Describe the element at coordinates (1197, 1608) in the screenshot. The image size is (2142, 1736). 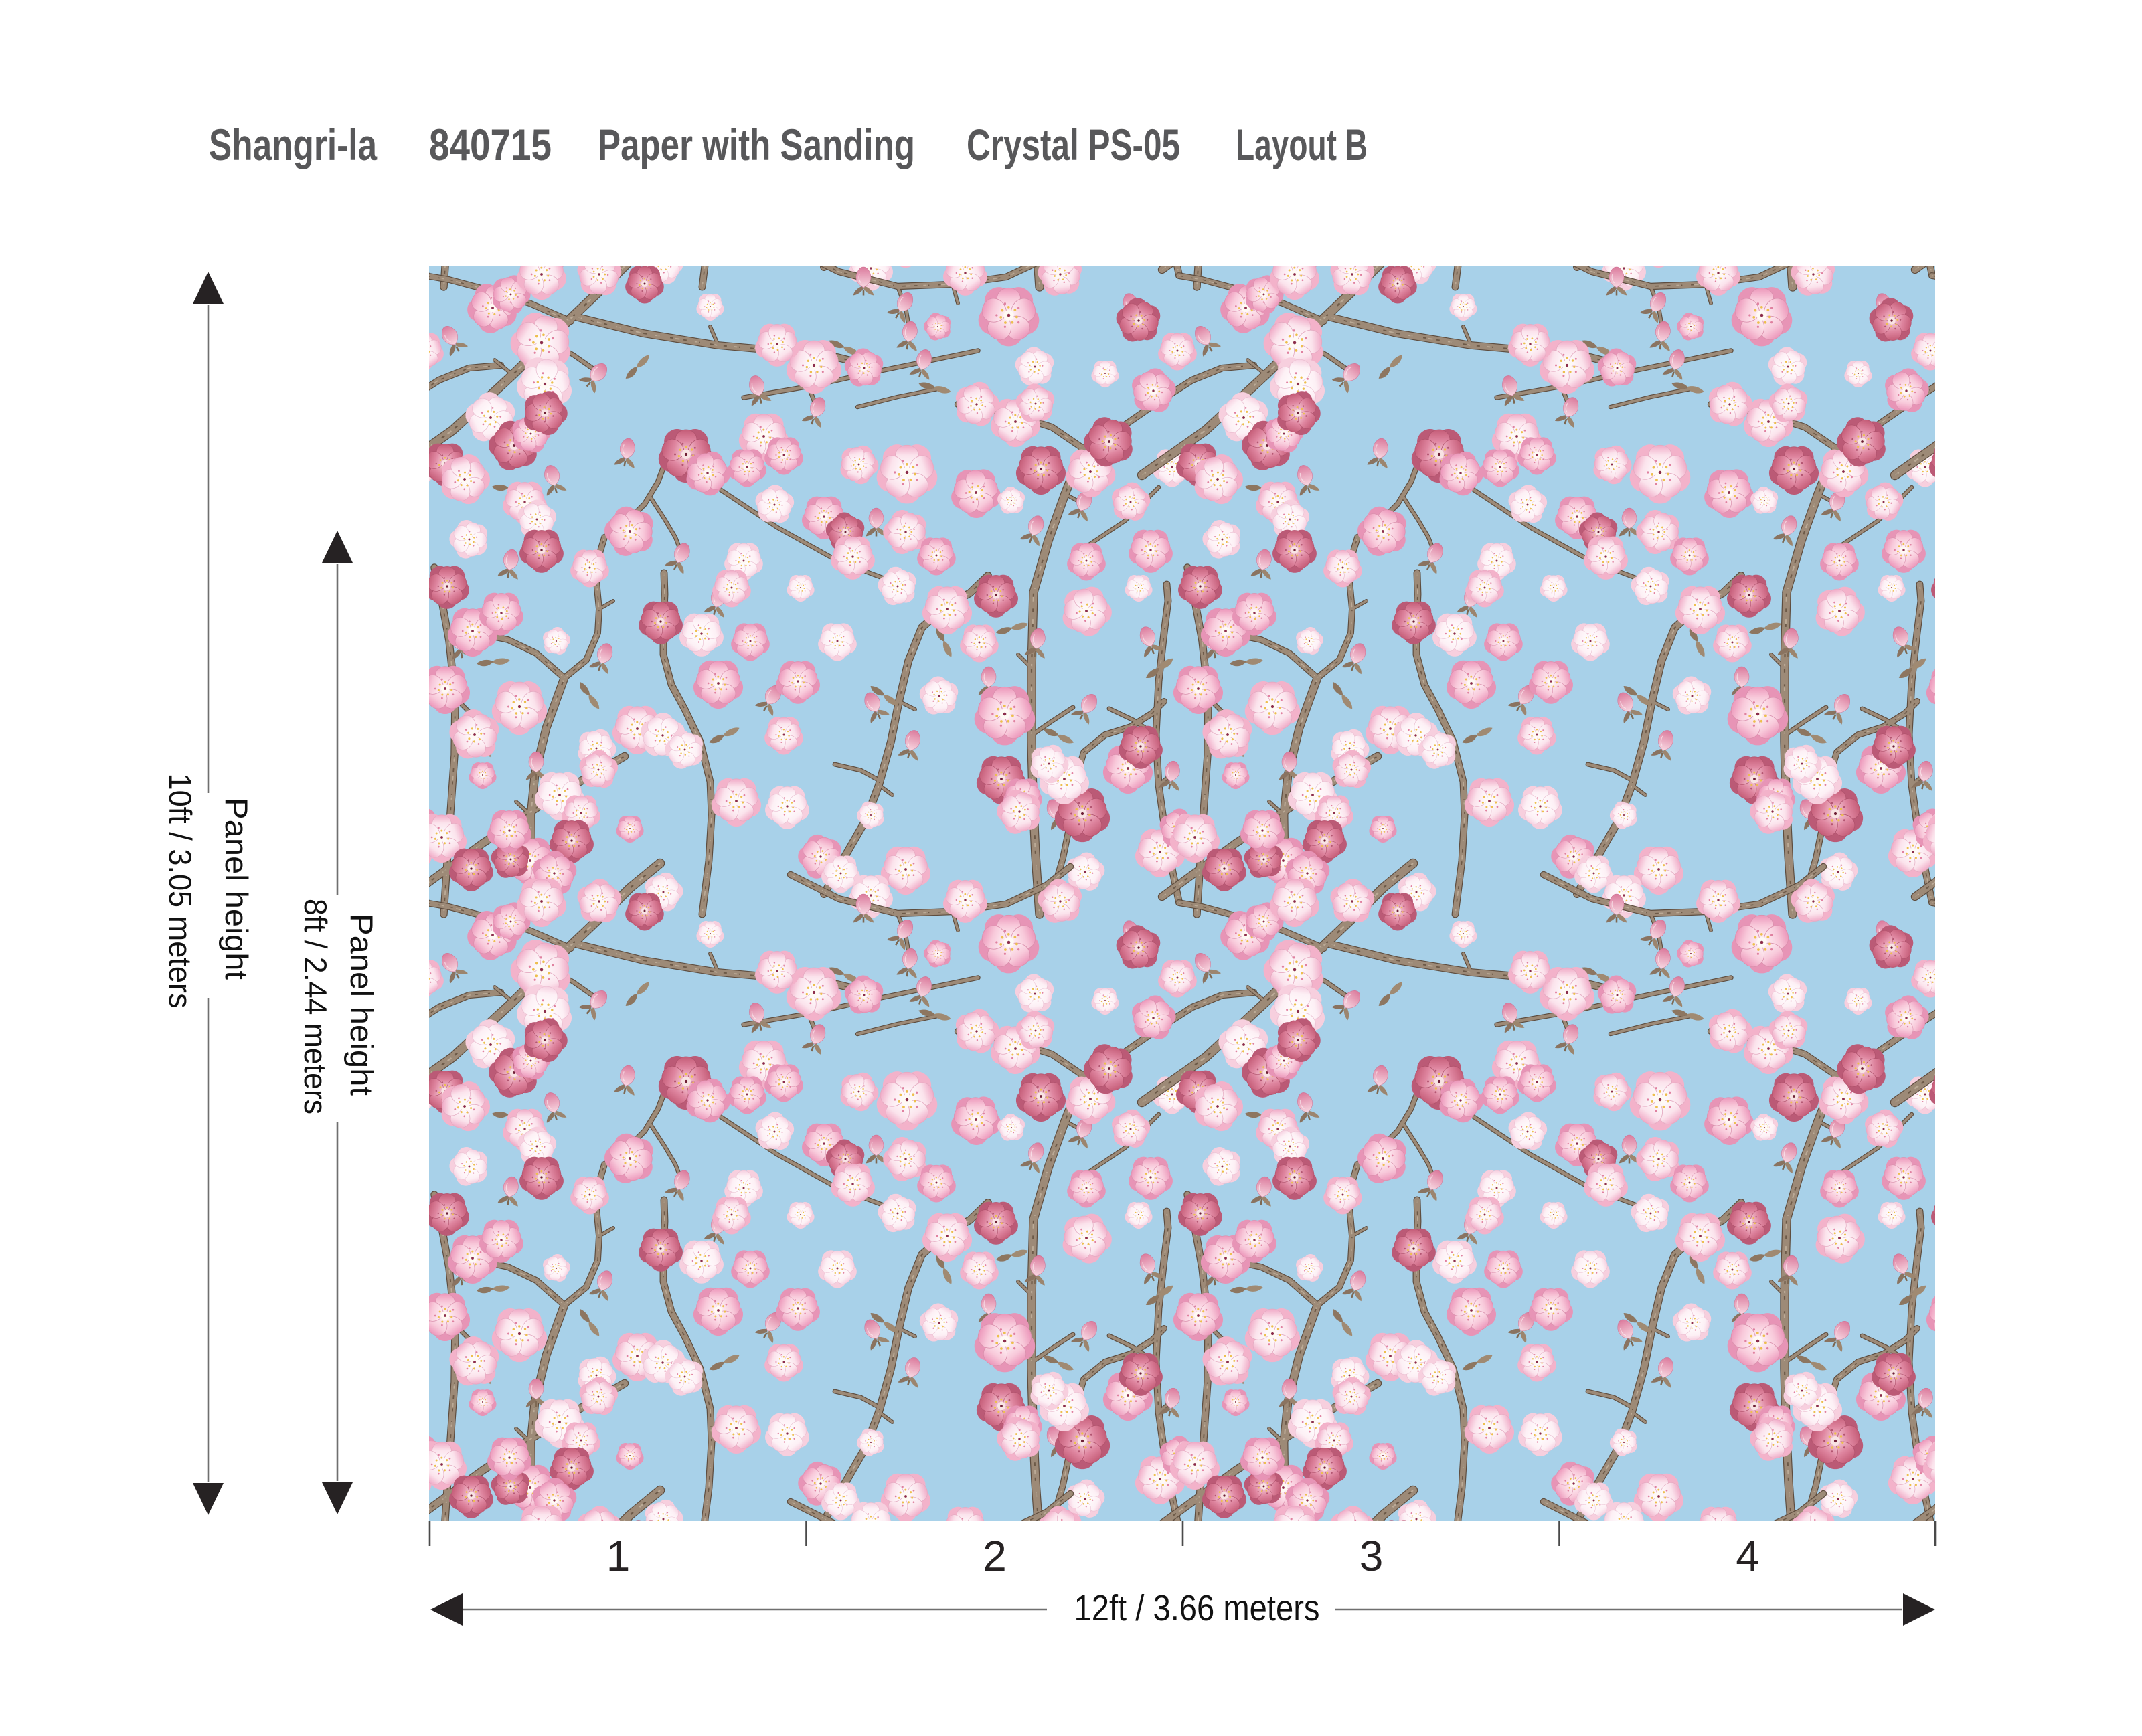
I see `svg-text: 12ft / 3.66 meters` at that location.